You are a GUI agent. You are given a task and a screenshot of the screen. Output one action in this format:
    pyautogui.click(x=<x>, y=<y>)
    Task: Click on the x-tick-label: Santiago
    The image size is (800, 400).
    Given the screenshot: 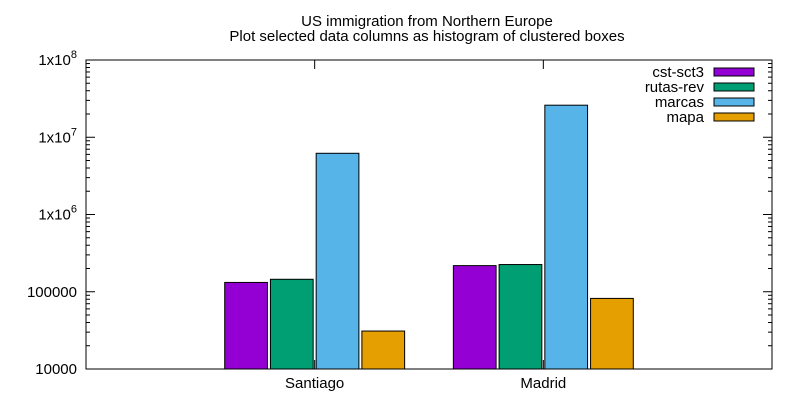 What is the action you would take?
    pyautogui.click(x=314, y=383)
    